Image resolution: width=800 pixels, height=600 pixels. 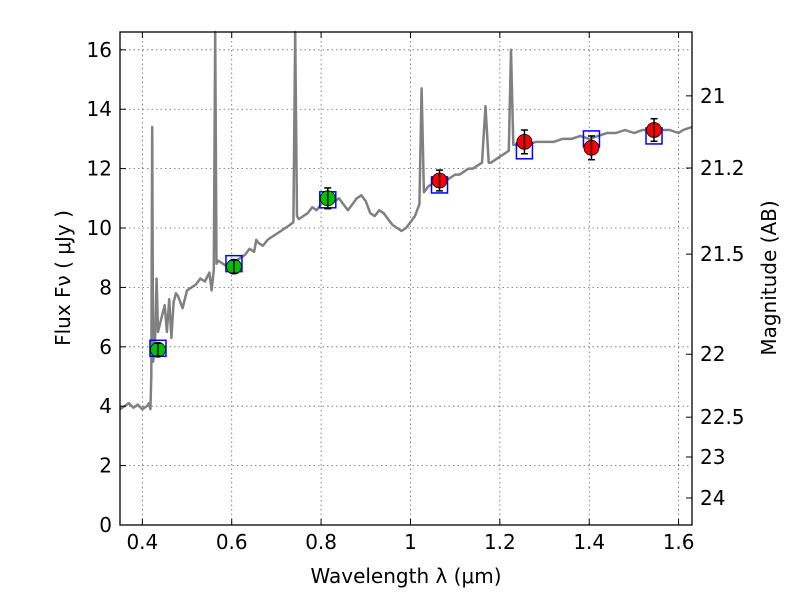 What do you see at coordinates (722, 254) in the screenshot?
I see `mag-tick-label: 21.5` at bounding box center [722, 254].